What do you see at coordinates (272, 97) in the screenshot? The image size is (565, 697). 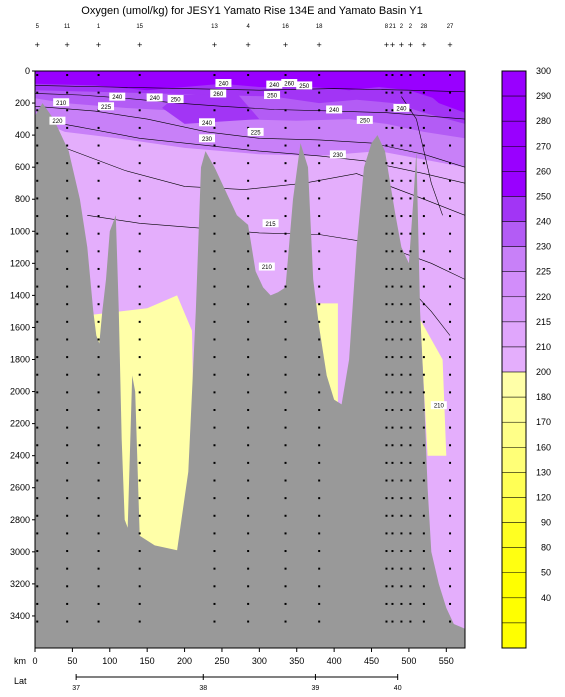 I see `contour-label: 250` at bounding box center [272, 97].